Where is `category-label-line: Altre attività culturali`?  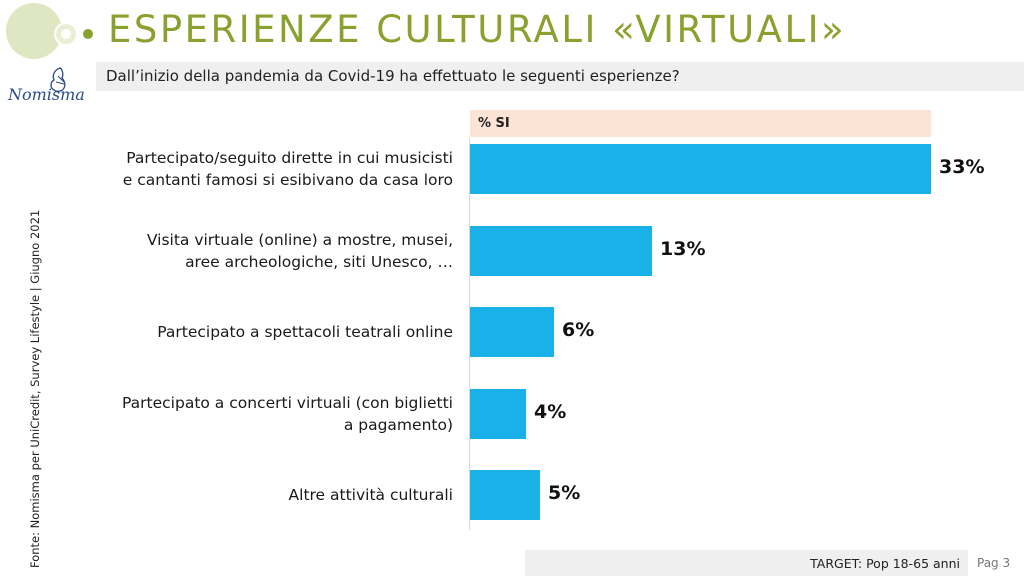 category-label-line: Altre attività culturali is located at coordinates (370, 495).